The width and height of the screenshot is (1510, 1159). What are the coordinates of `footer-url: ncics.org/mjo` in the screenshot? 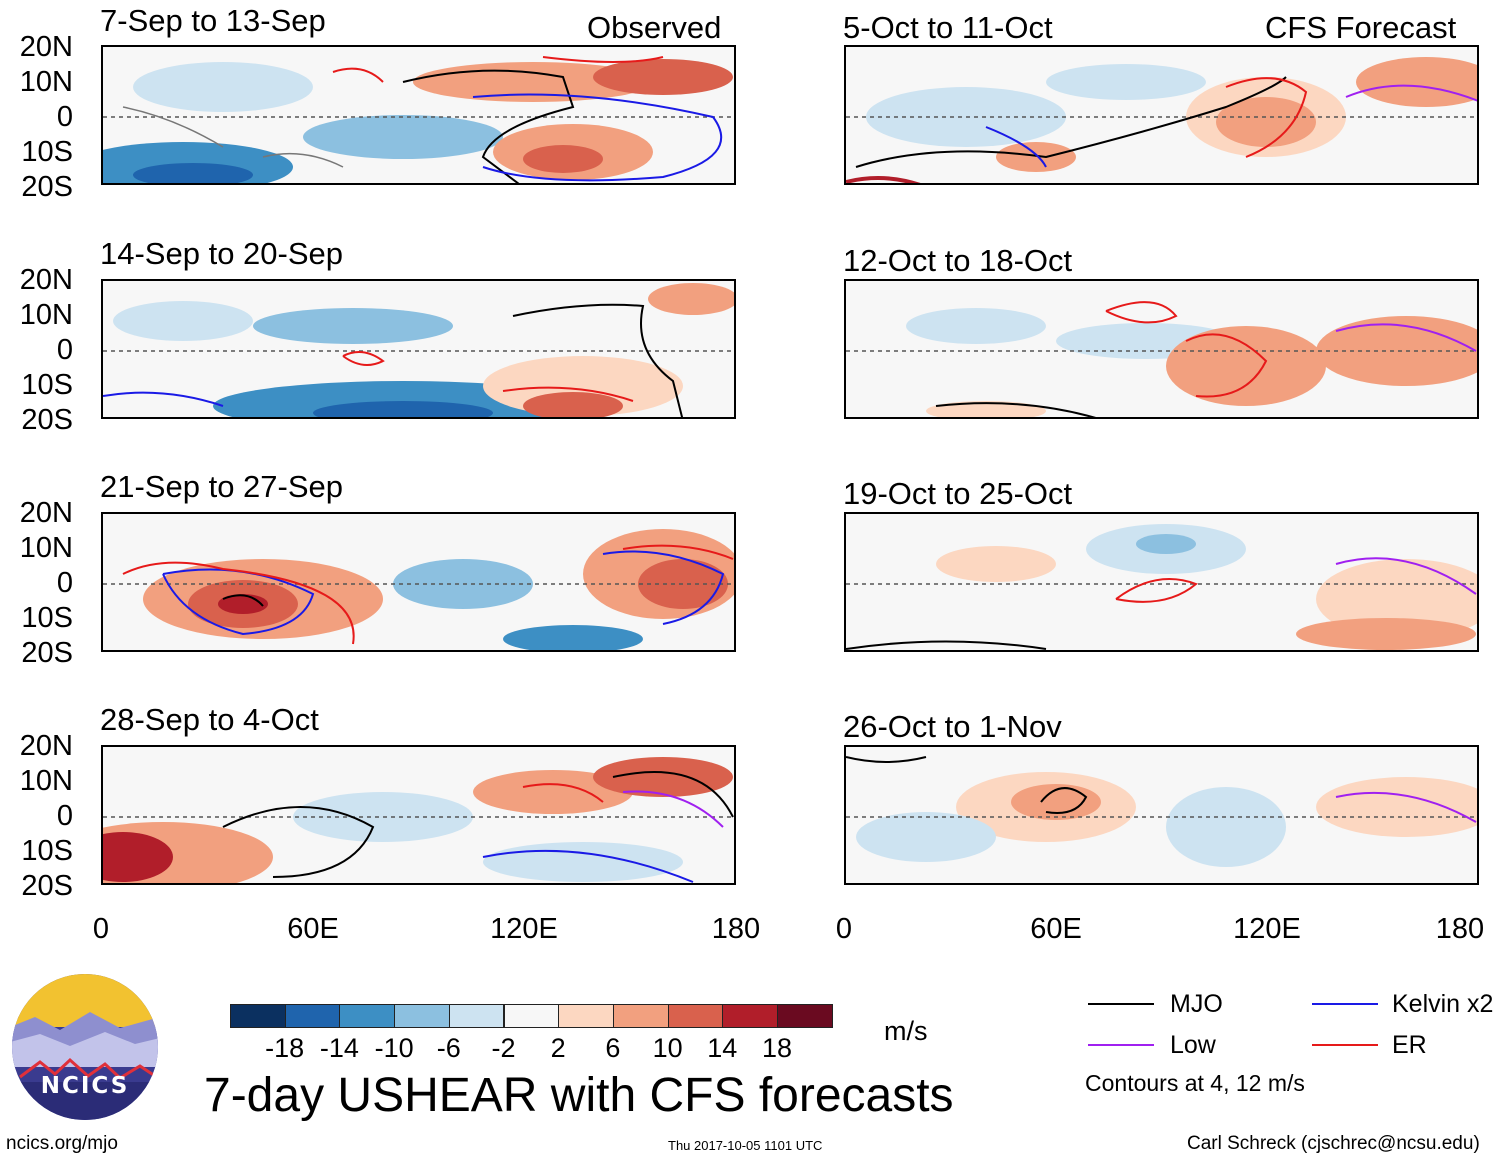 It's located at (62, 1143).